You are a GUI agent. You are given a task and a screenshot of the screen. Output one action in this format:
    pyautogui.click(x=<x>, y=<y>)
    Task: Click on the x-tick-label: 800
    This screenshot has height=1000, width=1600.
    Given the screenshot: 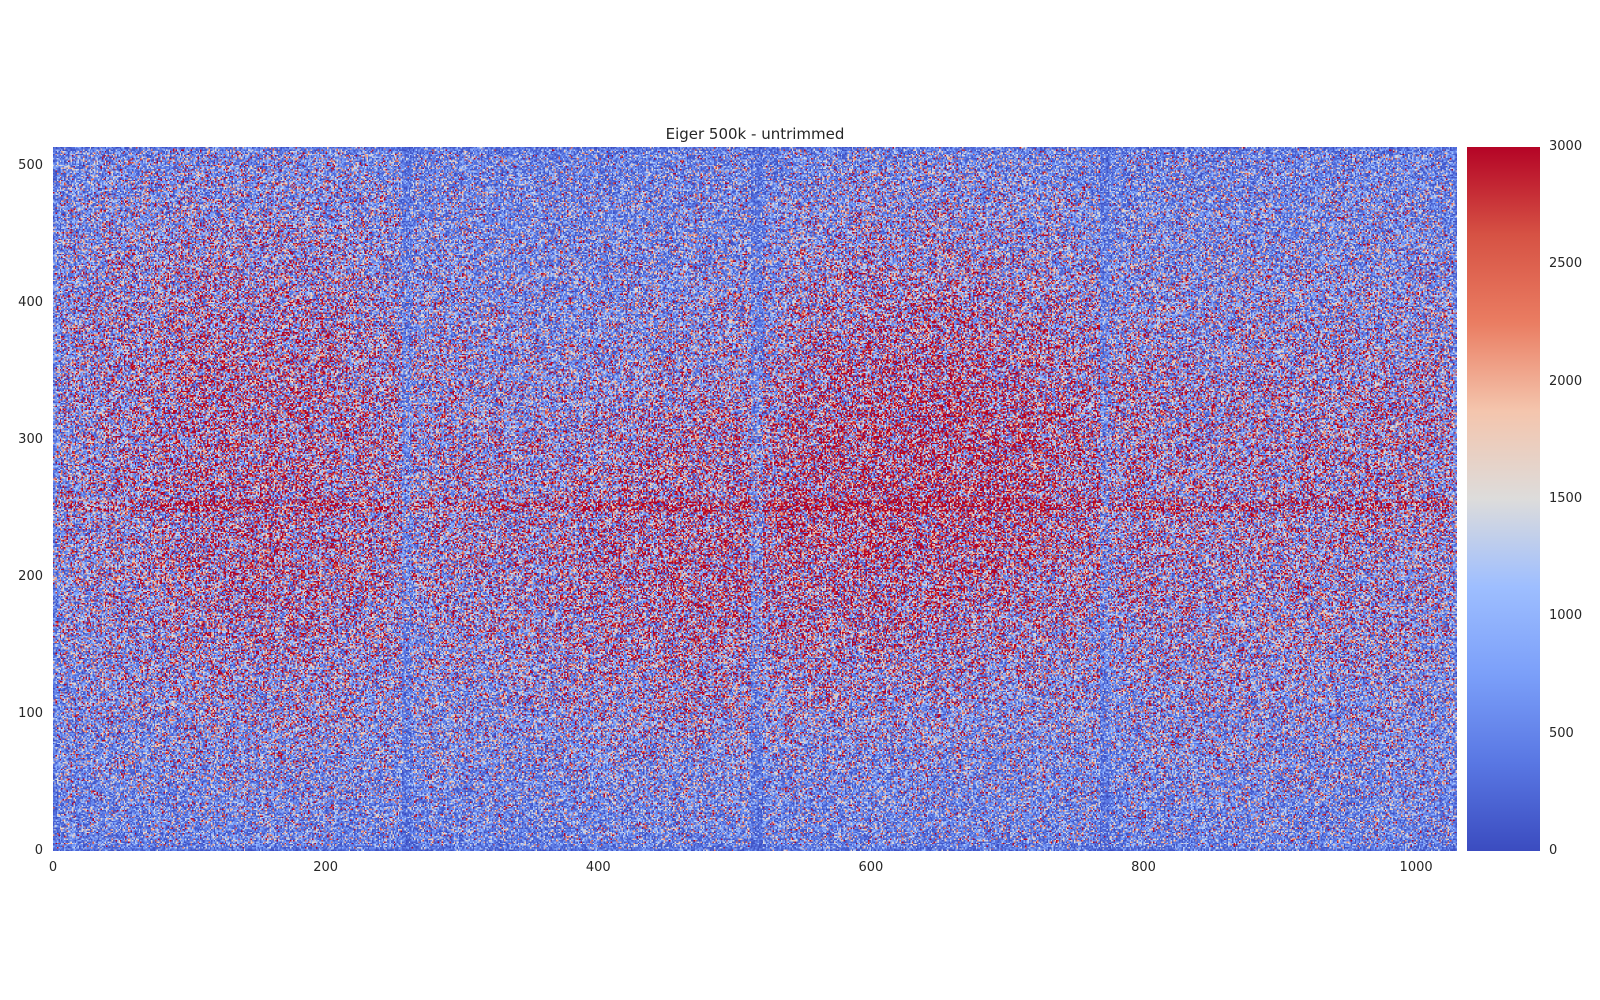 What is the action you would take?
    pyautogui.click(x=1143, y=867)
    